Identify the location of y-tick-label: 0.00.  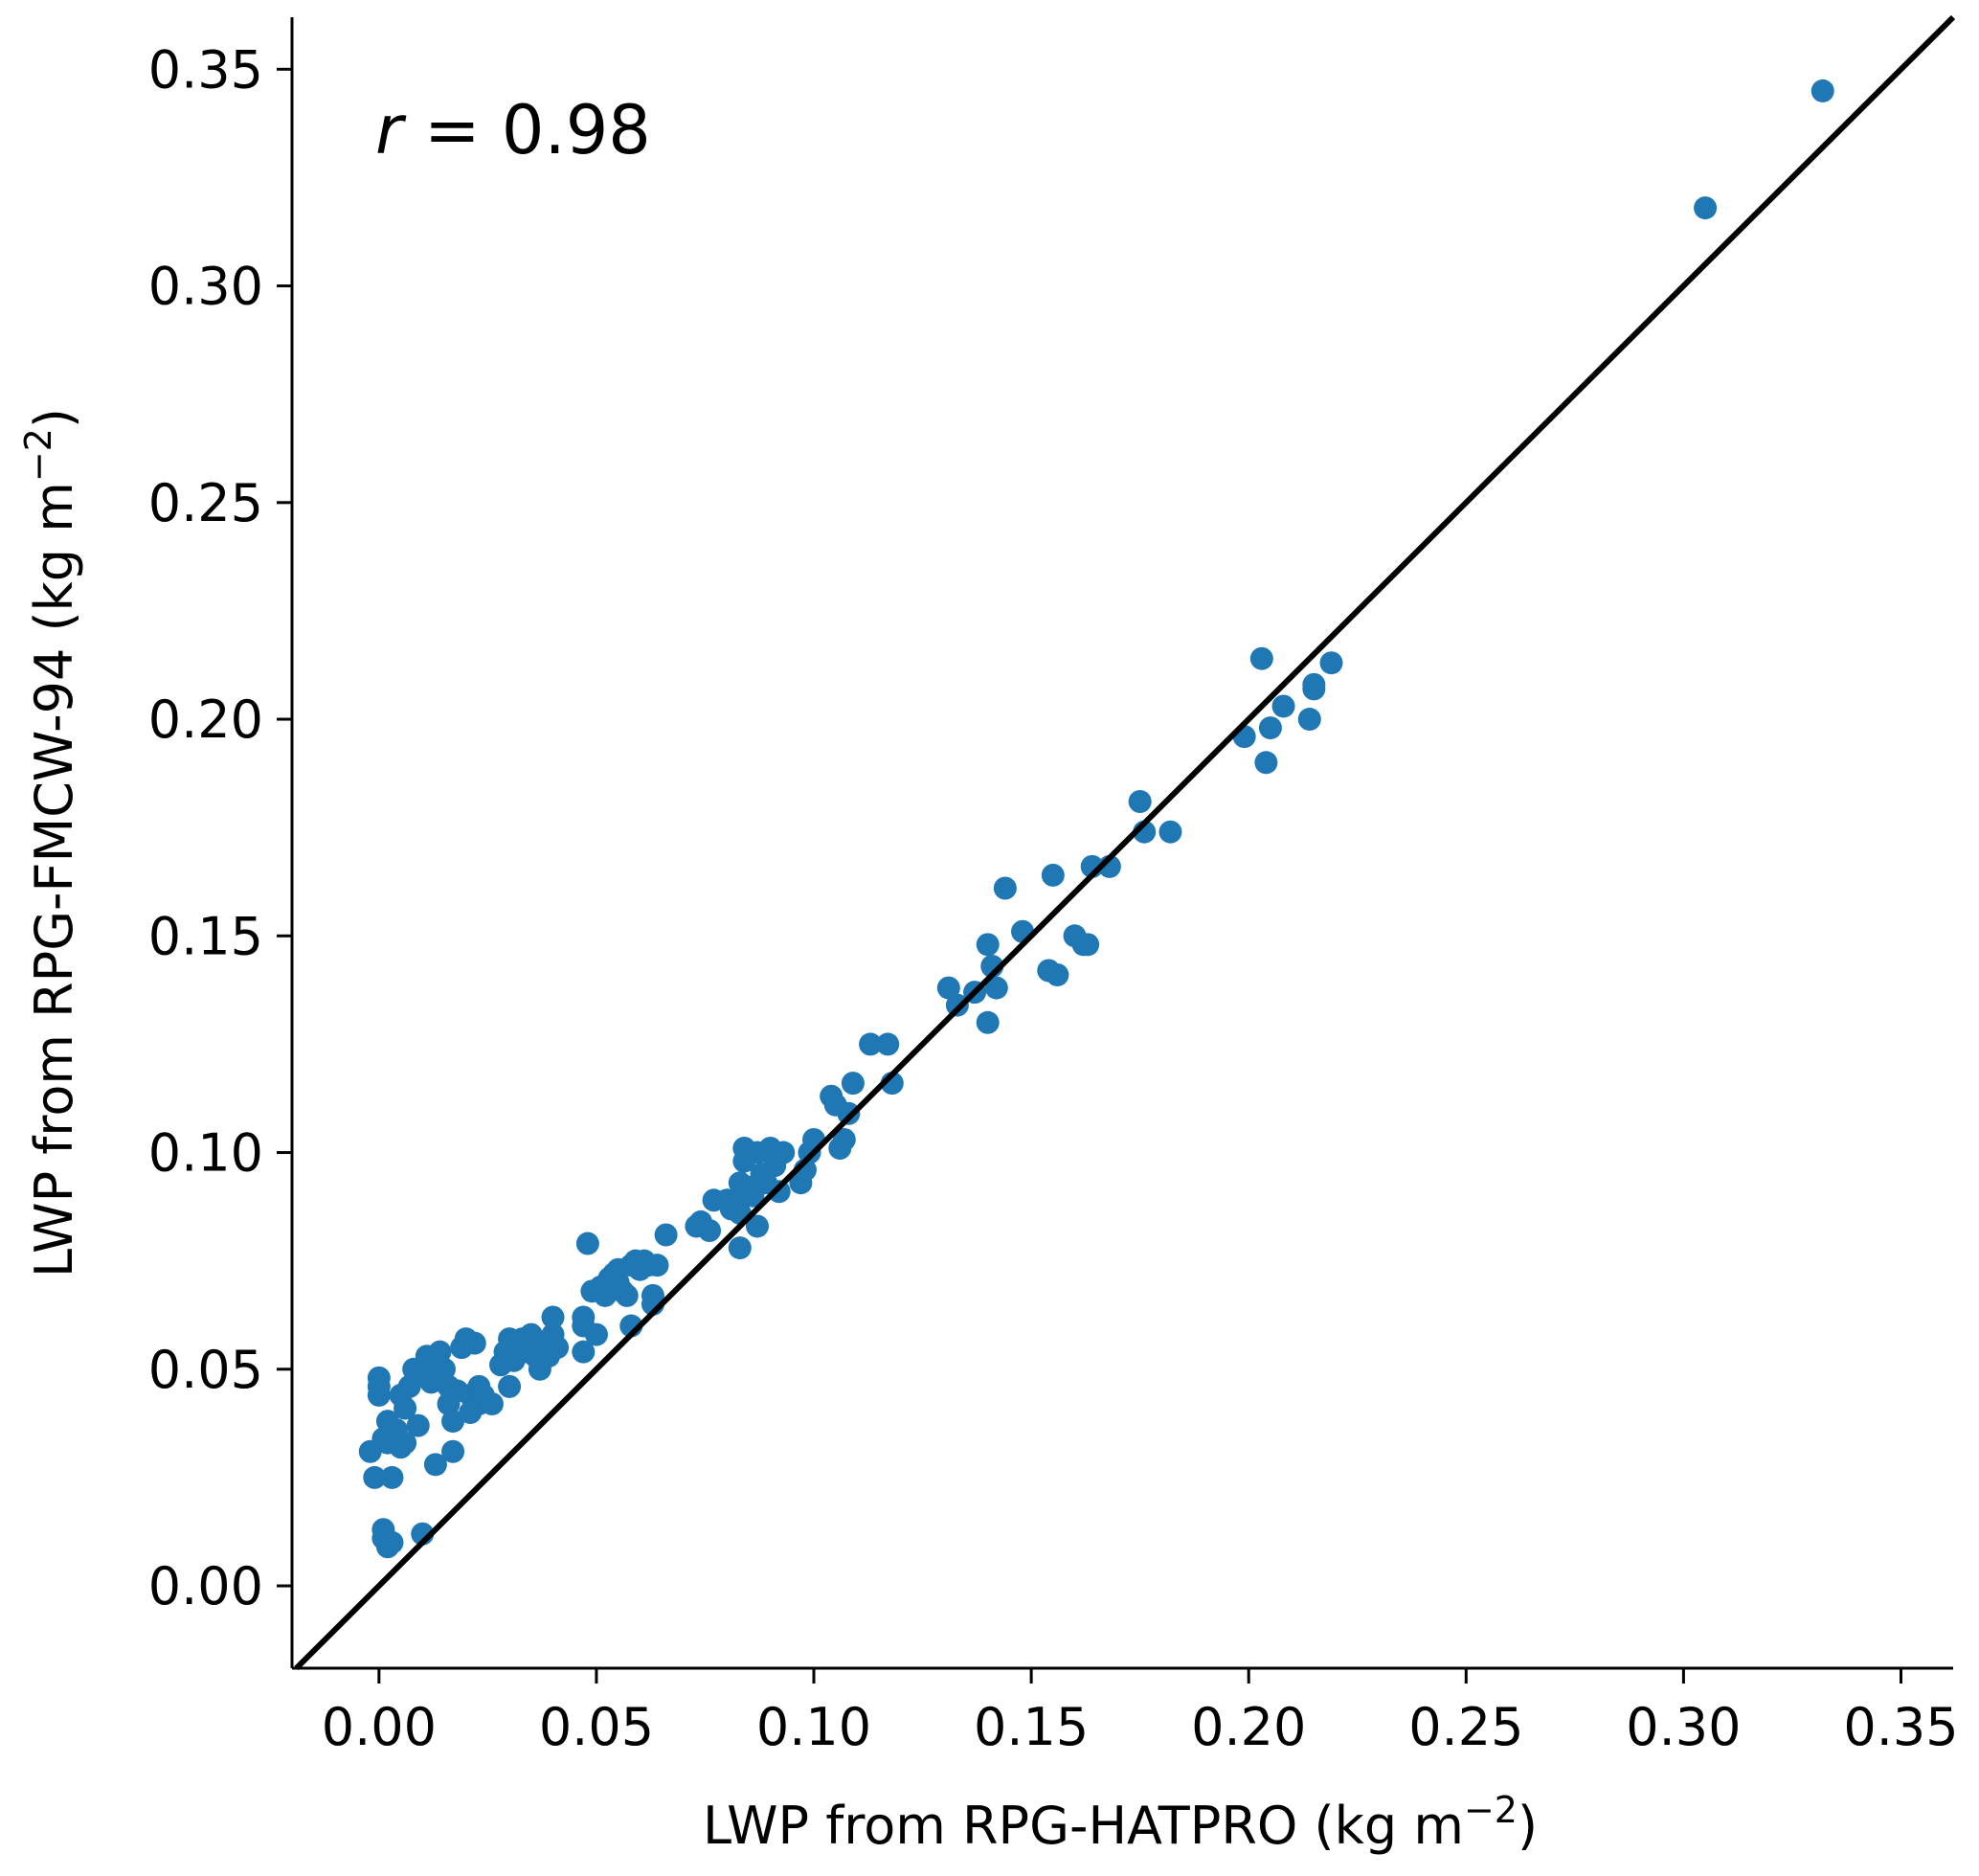
(205, 1586).